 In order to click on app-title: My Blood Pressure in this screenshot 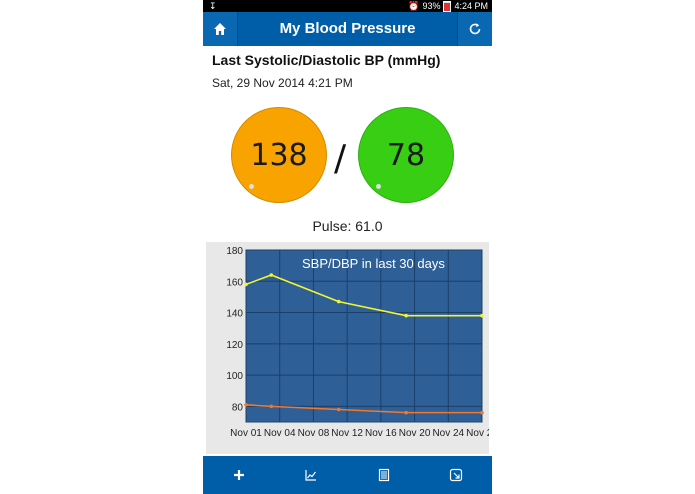, I will do `click(347, 28)`.